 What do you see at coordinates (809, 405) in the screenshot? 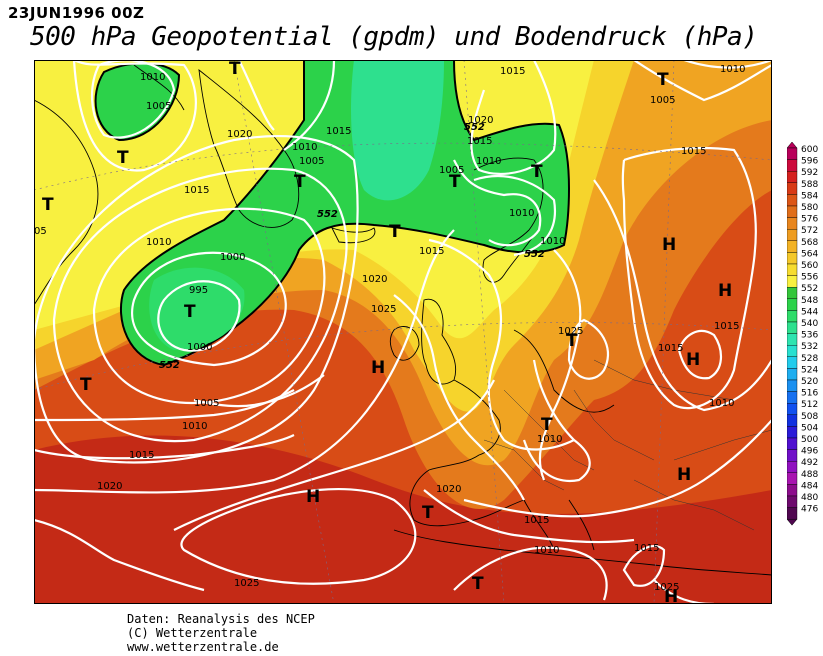
I see `colorbar-label: 512` at bounding box center [809, 405].